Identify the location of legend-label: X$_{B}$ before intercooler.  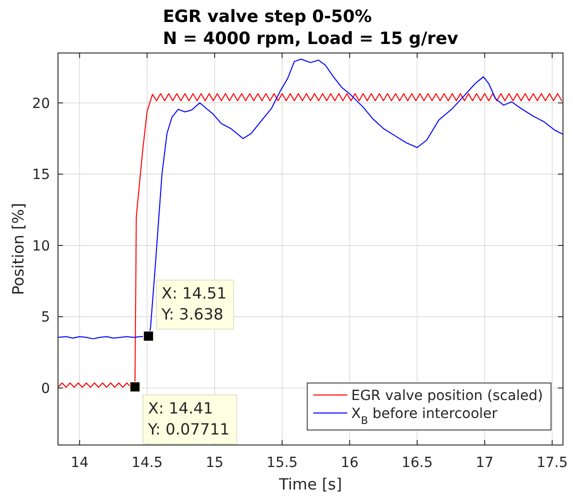
(424, 416).